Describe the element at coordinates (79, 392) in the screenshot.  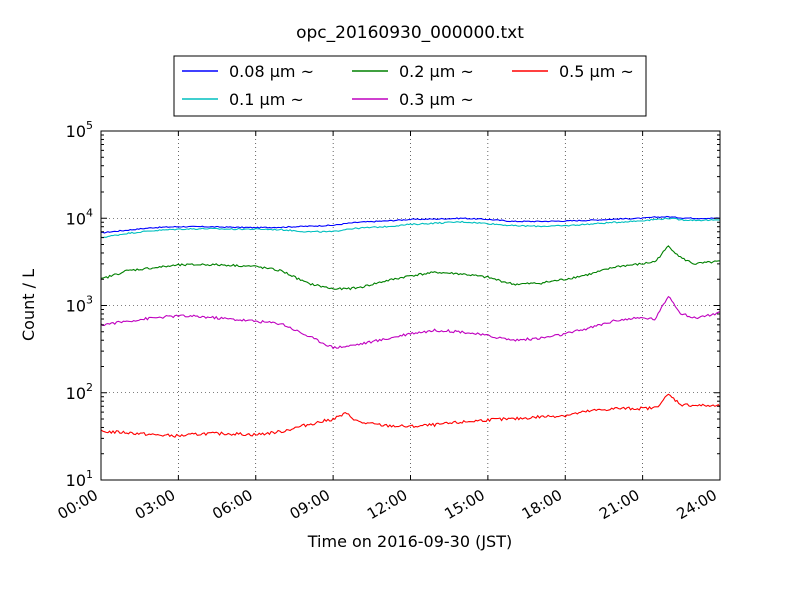
I see `y-tick-label: 10²` at that location.